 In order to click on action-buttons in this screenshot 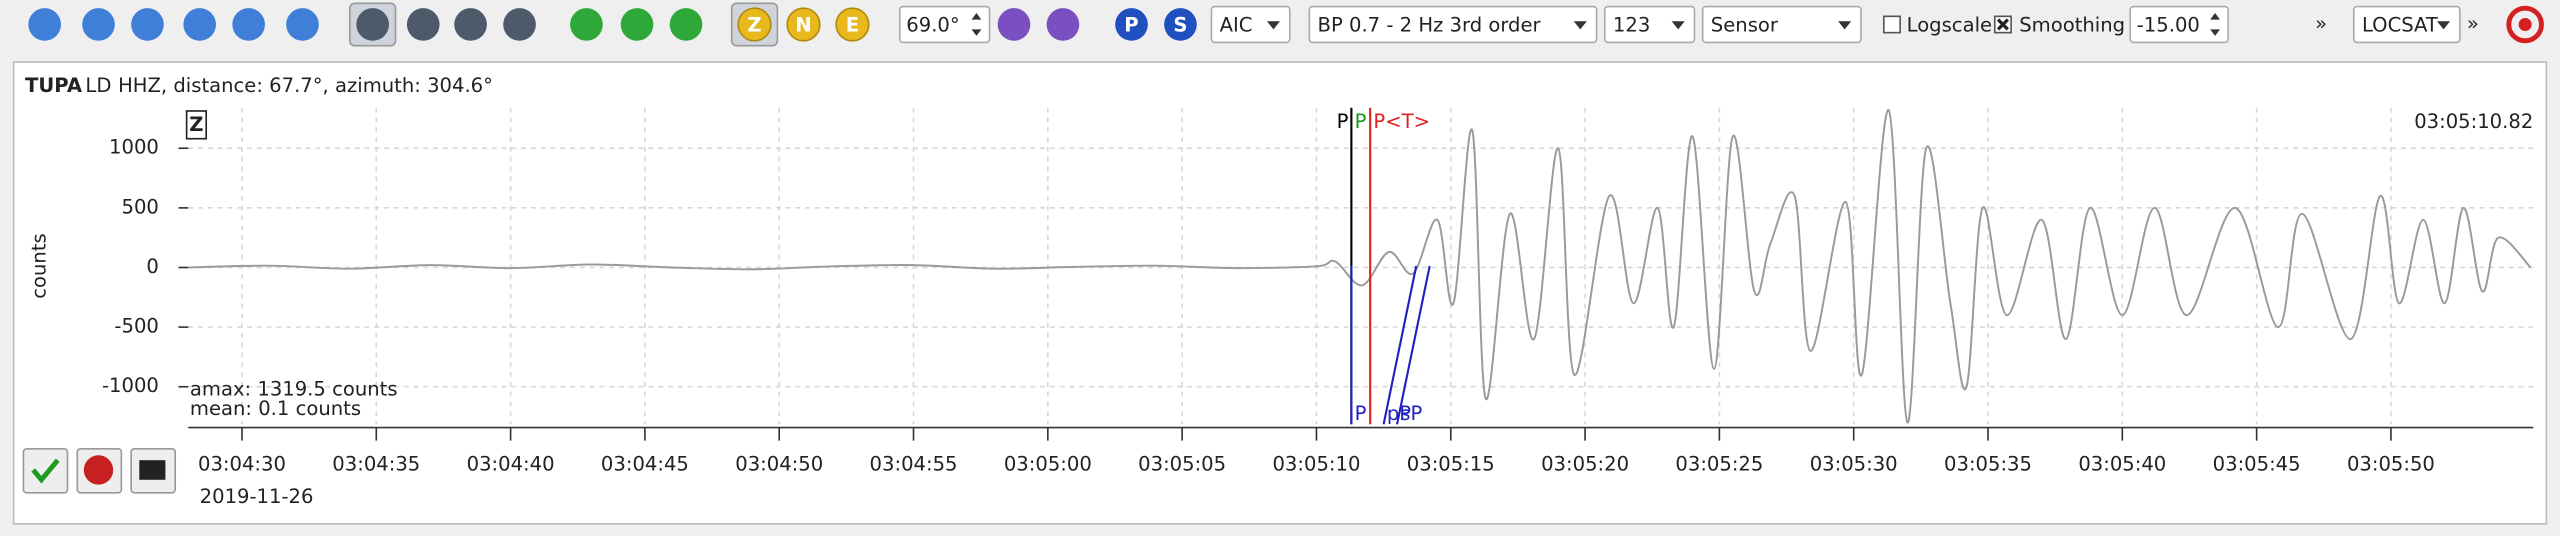, I will do `click(99, 470)`.